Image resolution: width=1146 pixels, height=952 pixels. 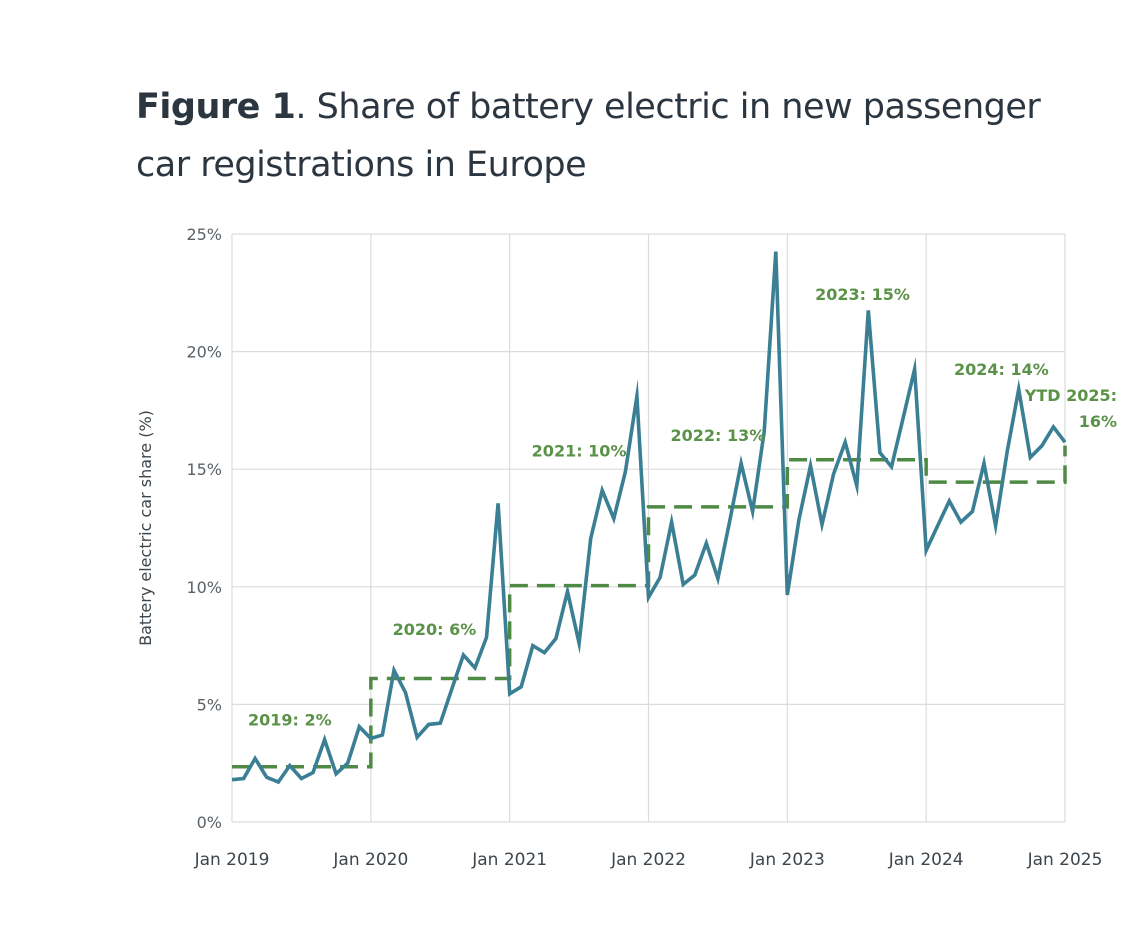 What do you see at coordinates (204, 528) in the screenshot?
I see `y-axis-ticks: 0% 5% 10% 15% 20% 25%` at bounding box center [204, 528].